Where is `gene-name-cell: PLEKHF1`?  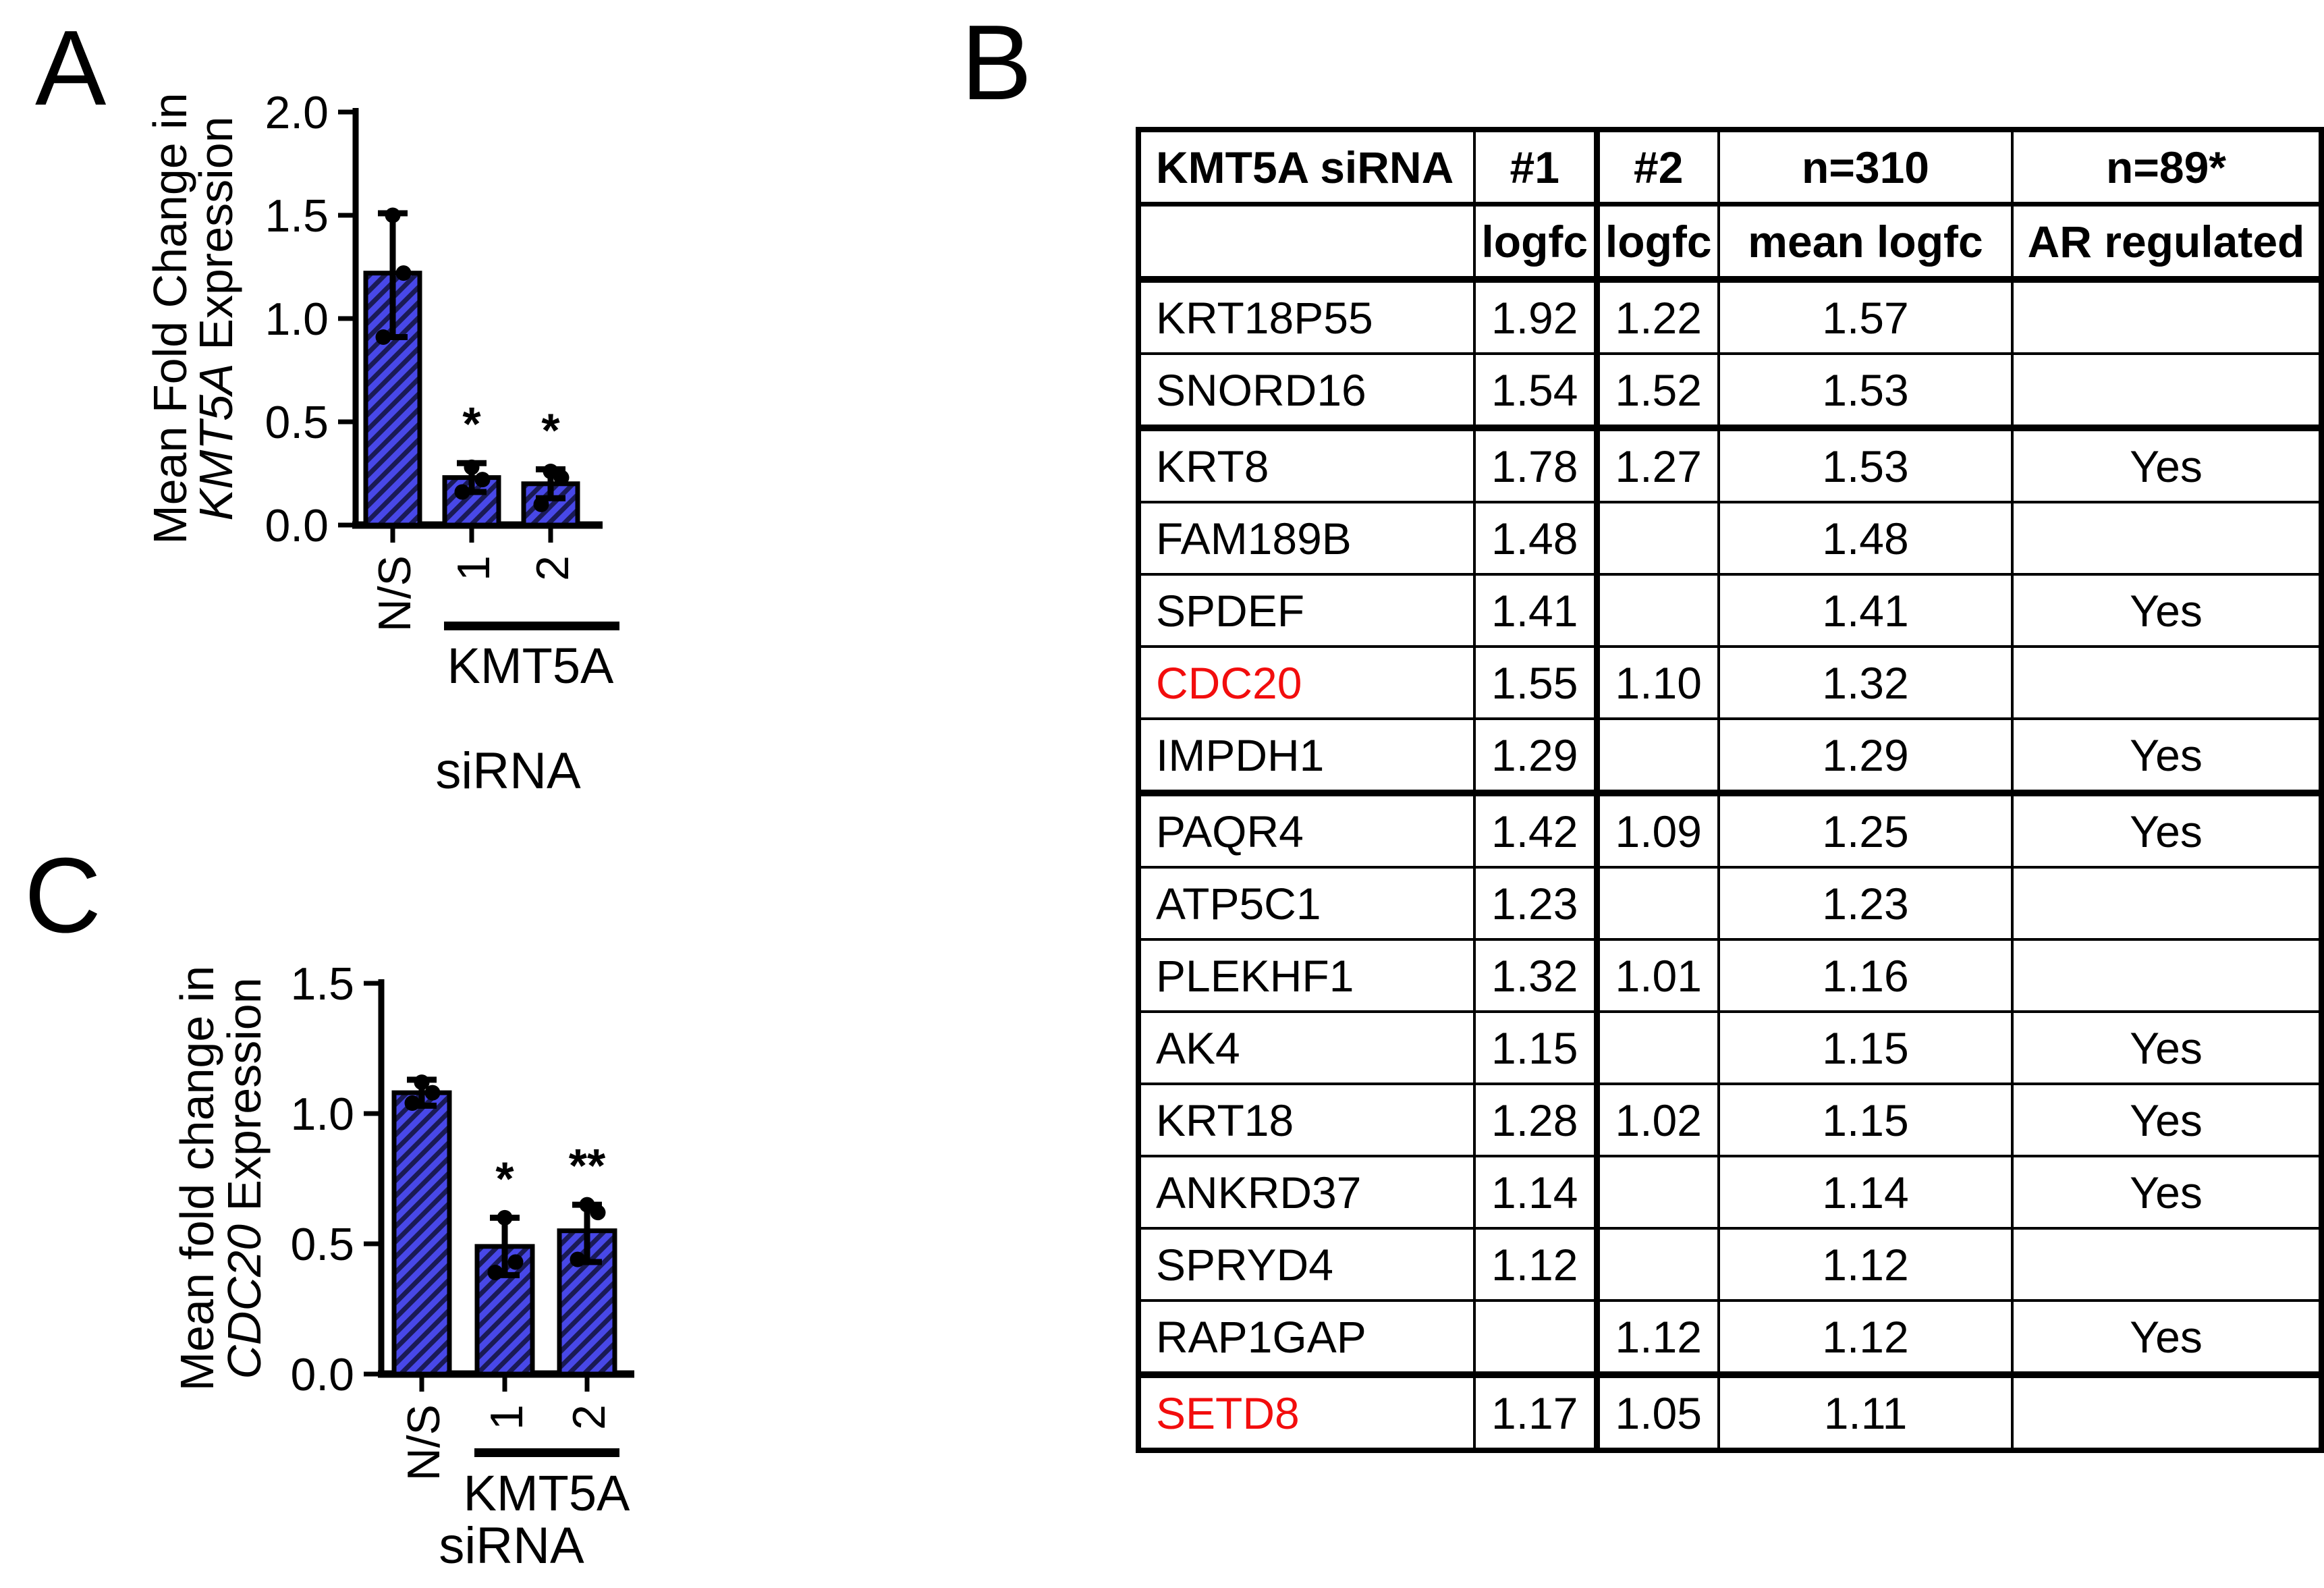
gene-name-cell: PLEKHF1 is located at coordinates (1306, 975).